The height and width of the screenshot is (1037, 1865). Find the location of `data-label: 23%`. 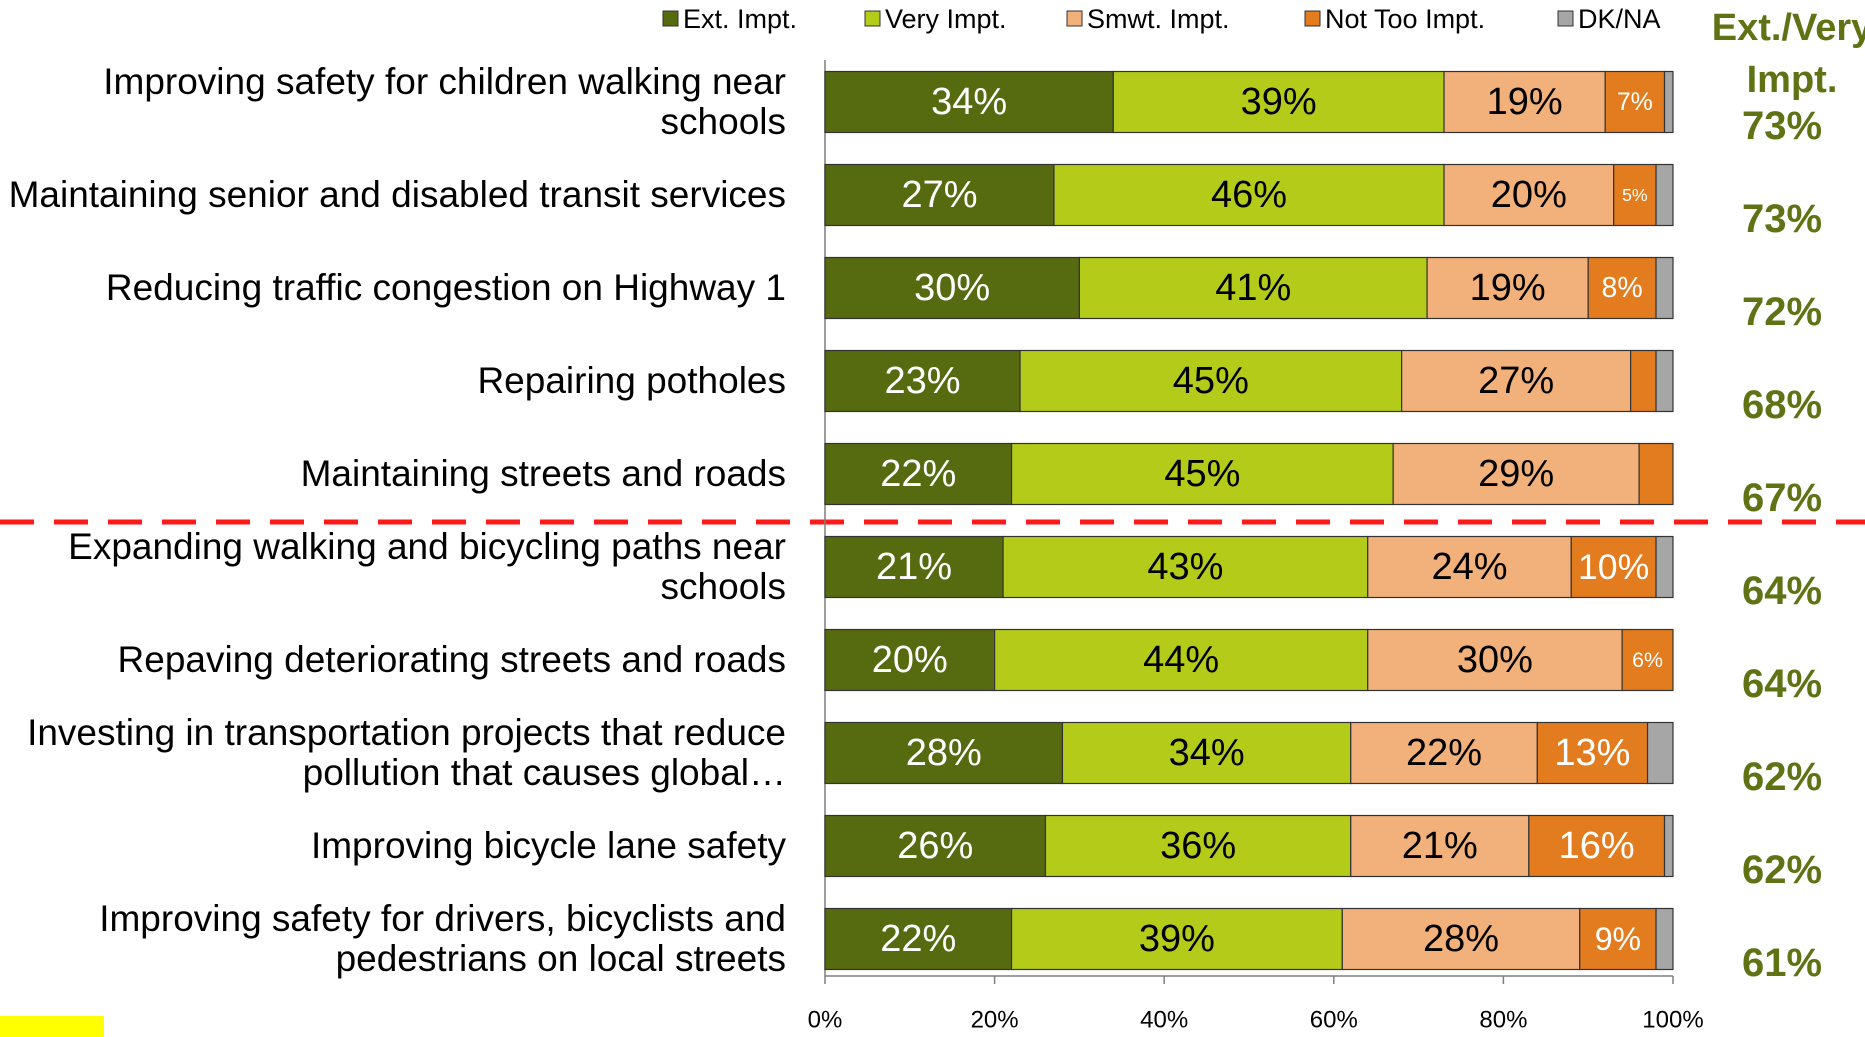

data-label: 23% is located at coordinates (922, 381).